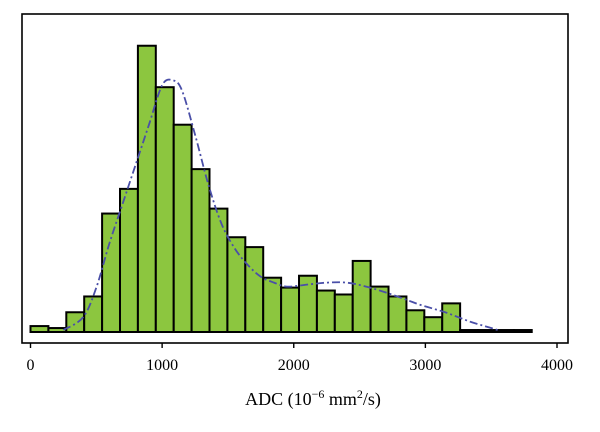 The height and width of the screenshot is (432, 600). What do you see at coordinates (425, 365) in the screenshot?
I see `x-tick-label: 3000` at bounding box center [425, 365].